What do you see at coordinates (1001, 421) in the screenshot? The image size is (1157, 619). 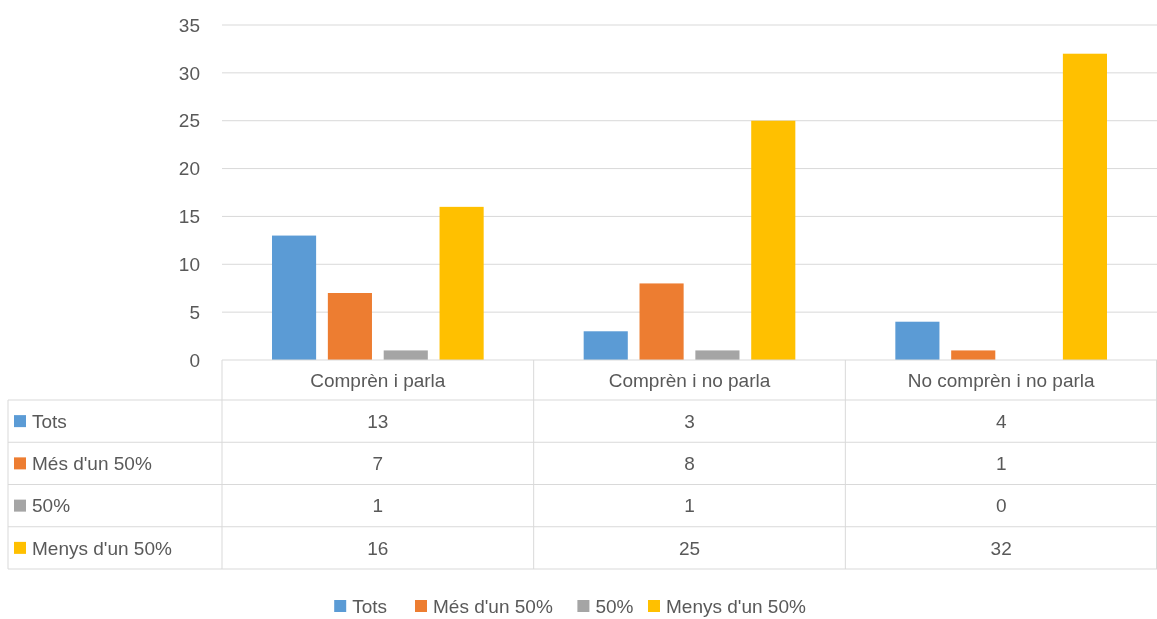 I see `data-label: 4` at bounding box center [1001, 421].